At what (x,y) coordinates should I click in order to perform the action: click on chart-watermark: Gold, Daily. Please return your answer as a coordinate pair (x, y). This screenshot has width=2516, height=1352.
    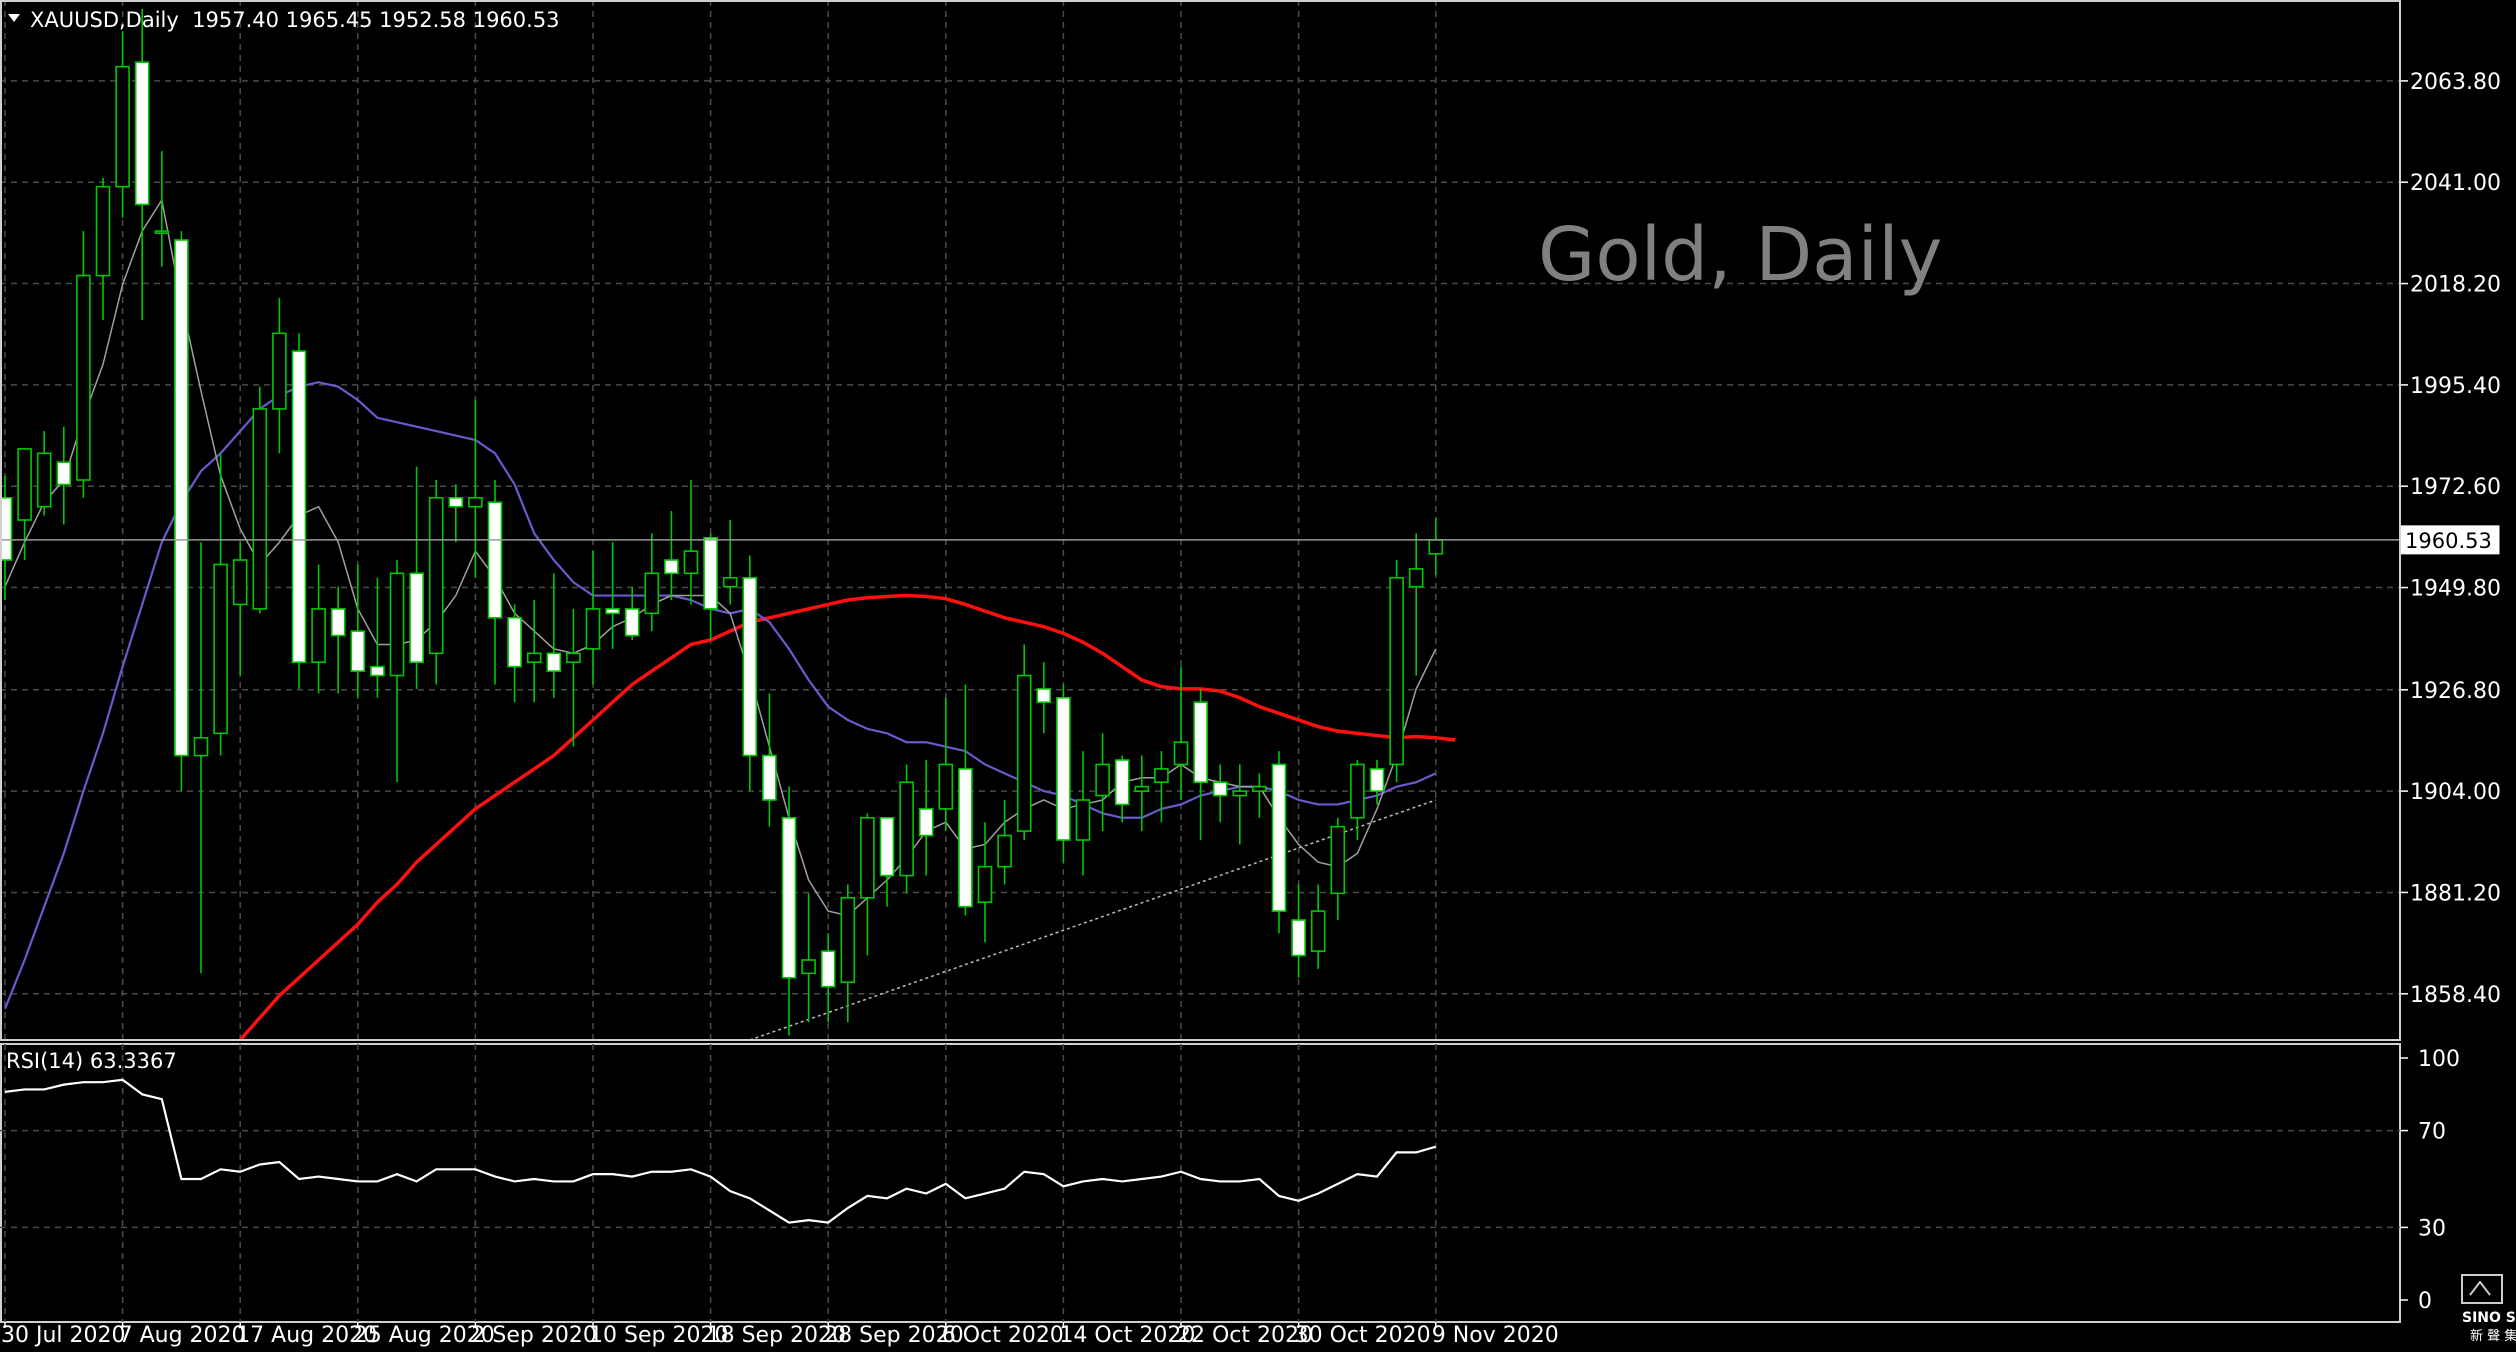
    Looking at the image, I should click on (1740, 255).